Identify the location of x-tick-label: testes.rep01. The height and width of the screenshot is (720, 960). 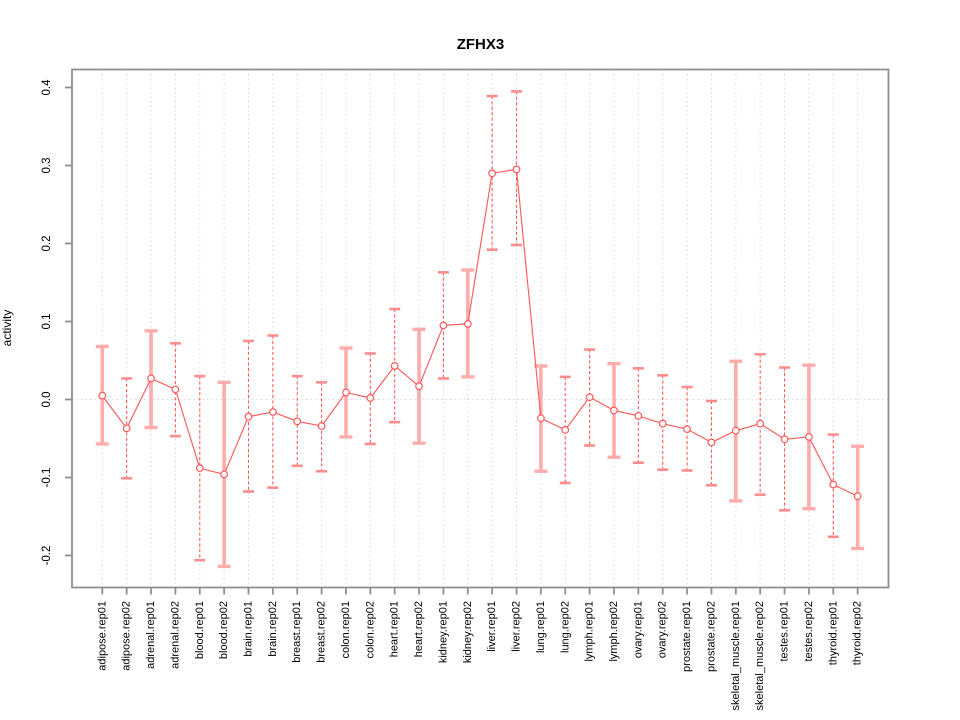
(785, 631).